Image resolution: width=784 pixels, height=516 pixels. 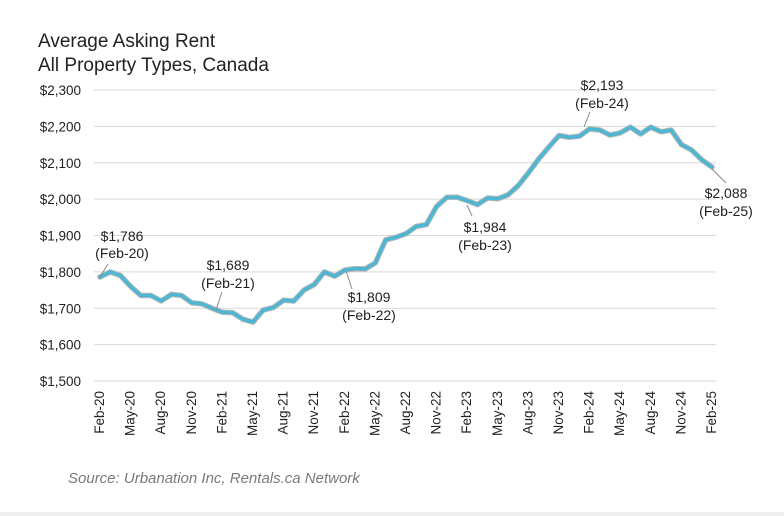 What do you see at coordinates (153, 65) in the screenshot?
I see `chart-title-line-2: All Property Types, Canada` at bounding box center [153, 65].